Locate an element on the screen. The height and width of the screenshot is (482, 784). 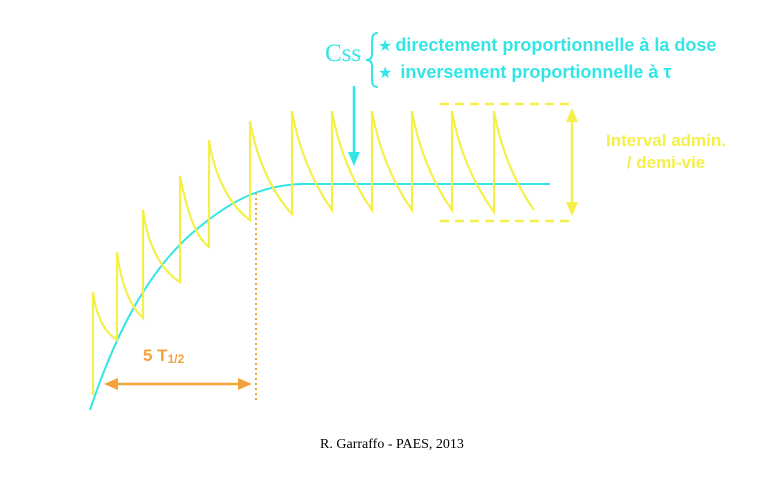
half-life-label: 5 T1/2 is located at coordinates (163, 356).